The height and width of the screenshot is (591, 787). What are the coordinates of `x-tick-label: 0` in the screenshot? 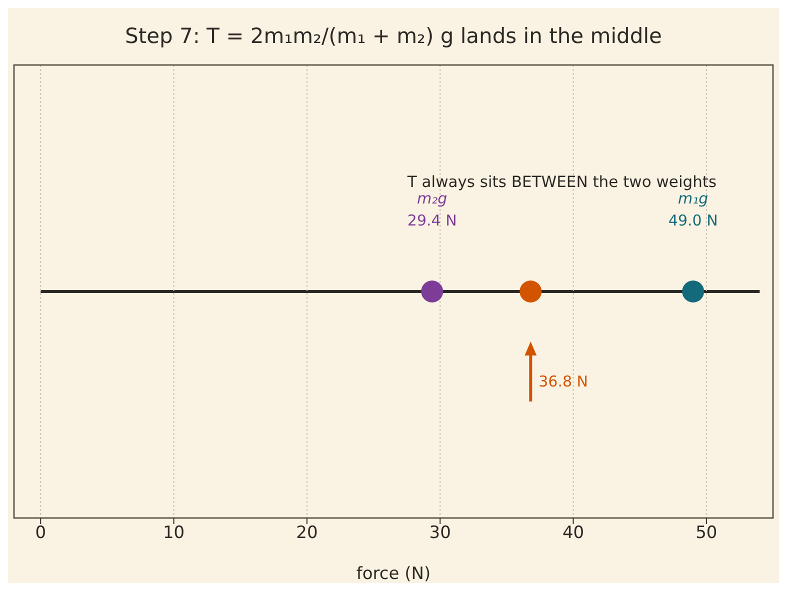 It's located at (40, 533).